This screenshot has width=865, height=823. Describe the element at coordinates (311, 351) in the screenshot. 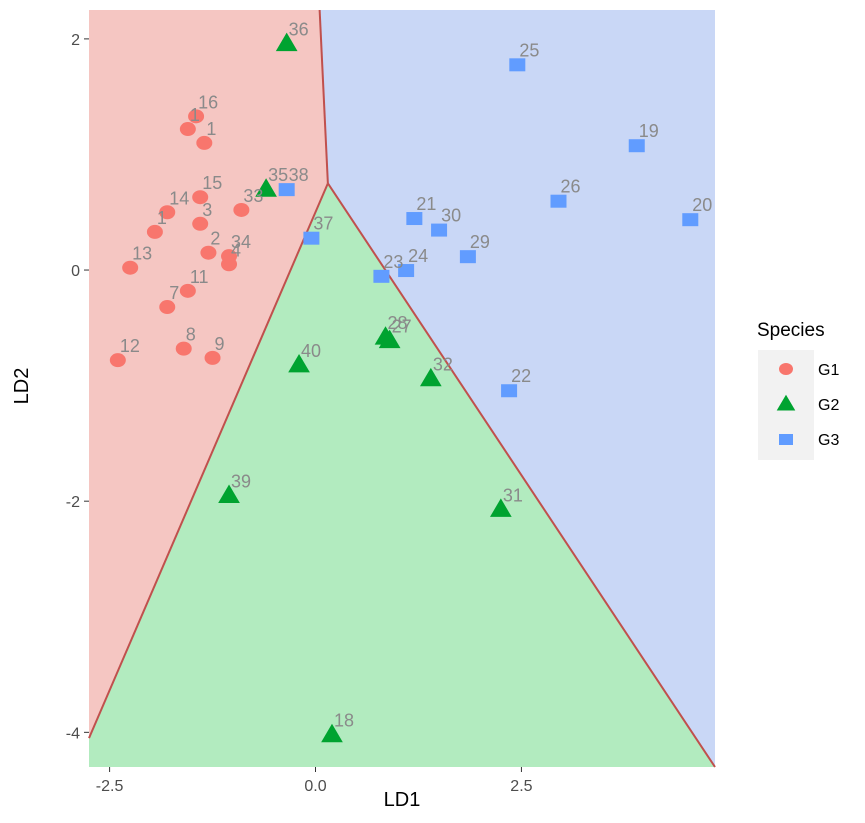

I see `point-label: 40` at that location.